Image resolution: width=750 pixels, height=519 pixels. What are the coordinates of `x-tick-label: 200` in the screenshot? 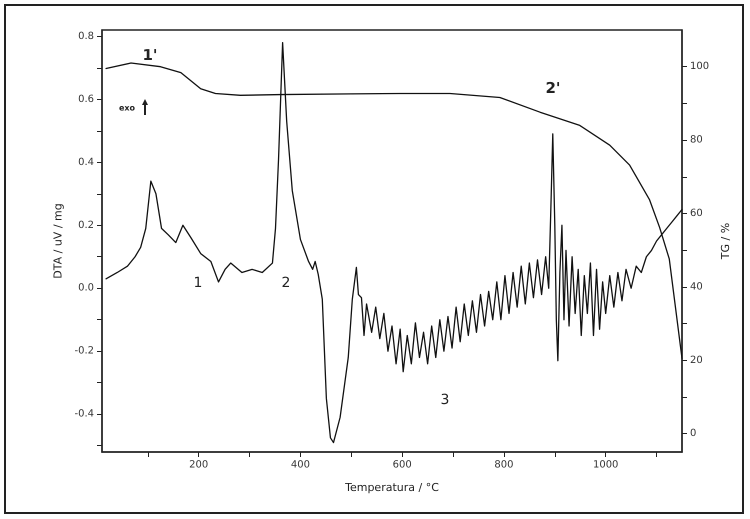 It's located at (198, 465).